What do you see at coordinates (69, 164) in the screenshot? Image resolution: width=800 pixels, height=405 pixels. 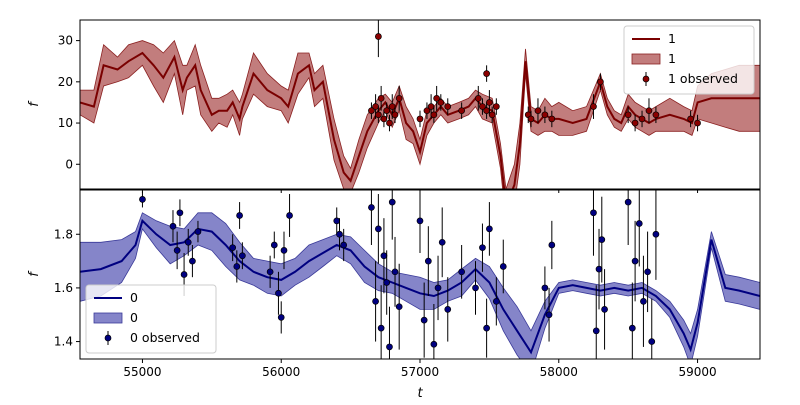 I see `top-ytick-label: 0` at bounding box center [69, 164].